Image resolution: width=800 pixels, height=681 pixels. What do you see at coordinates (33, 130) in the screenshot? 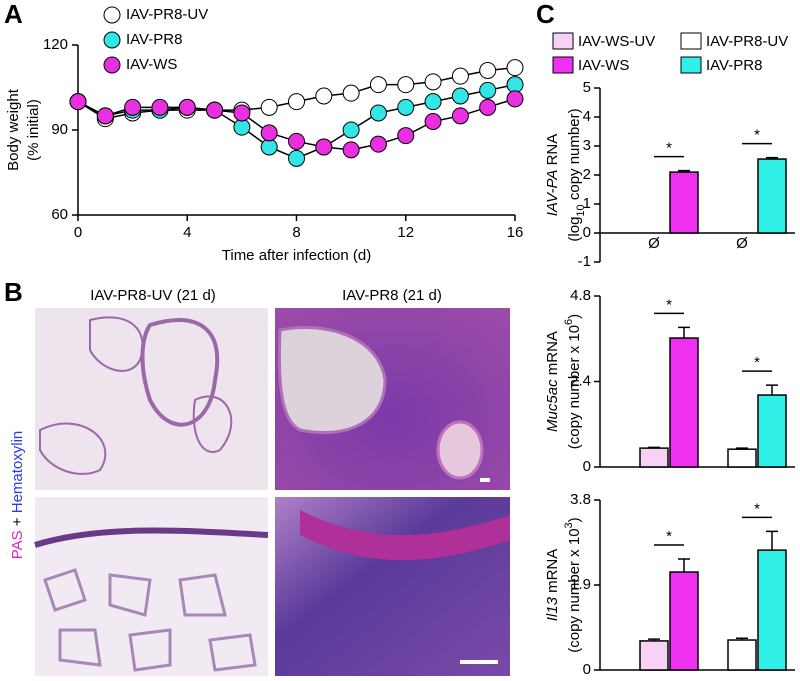
I see `y-axis-label: (% initial)` at bounding box center [33, 130].